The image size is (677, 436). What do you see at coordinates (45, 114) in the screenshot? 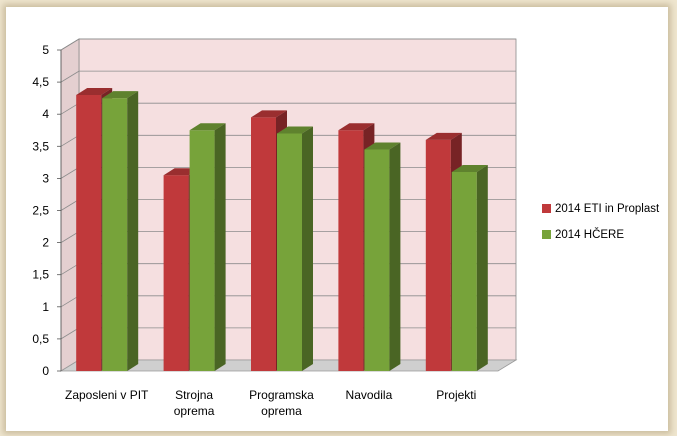
I see `y-tick-label: 4` at bounding box center [45, 114].